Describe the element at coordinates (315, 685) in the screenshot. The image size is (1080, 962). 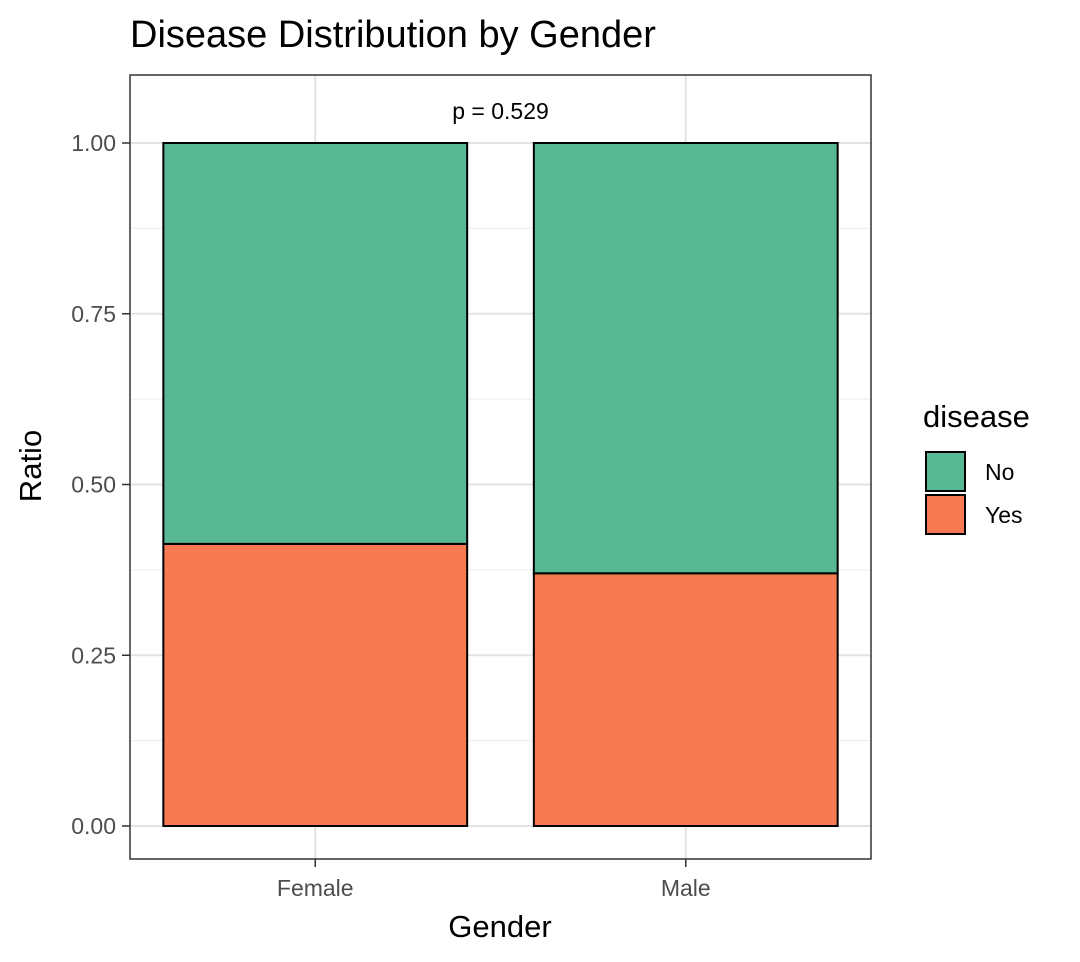
I see `bar-female-yes` at that location.